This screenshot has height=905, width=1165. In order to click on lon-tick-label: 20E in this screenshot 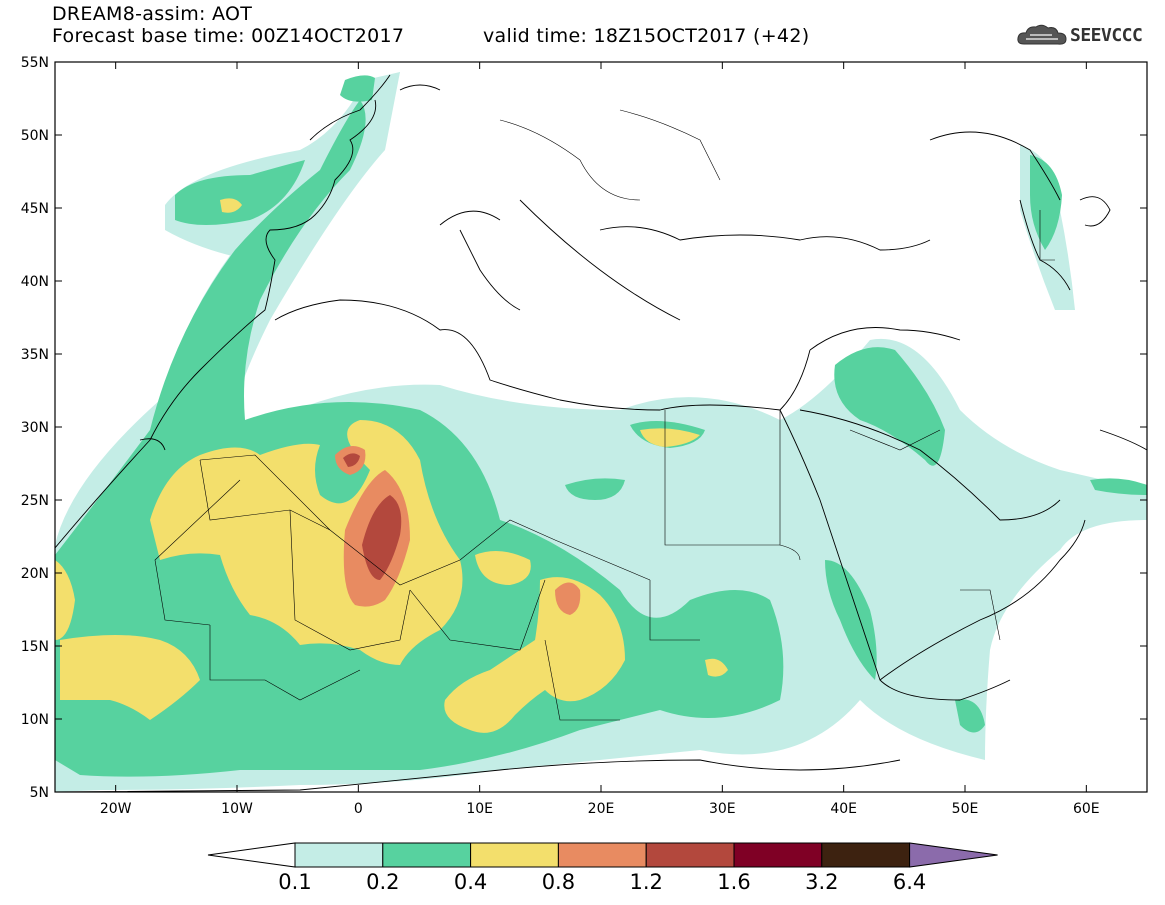, I will do `click(601, 809)`.